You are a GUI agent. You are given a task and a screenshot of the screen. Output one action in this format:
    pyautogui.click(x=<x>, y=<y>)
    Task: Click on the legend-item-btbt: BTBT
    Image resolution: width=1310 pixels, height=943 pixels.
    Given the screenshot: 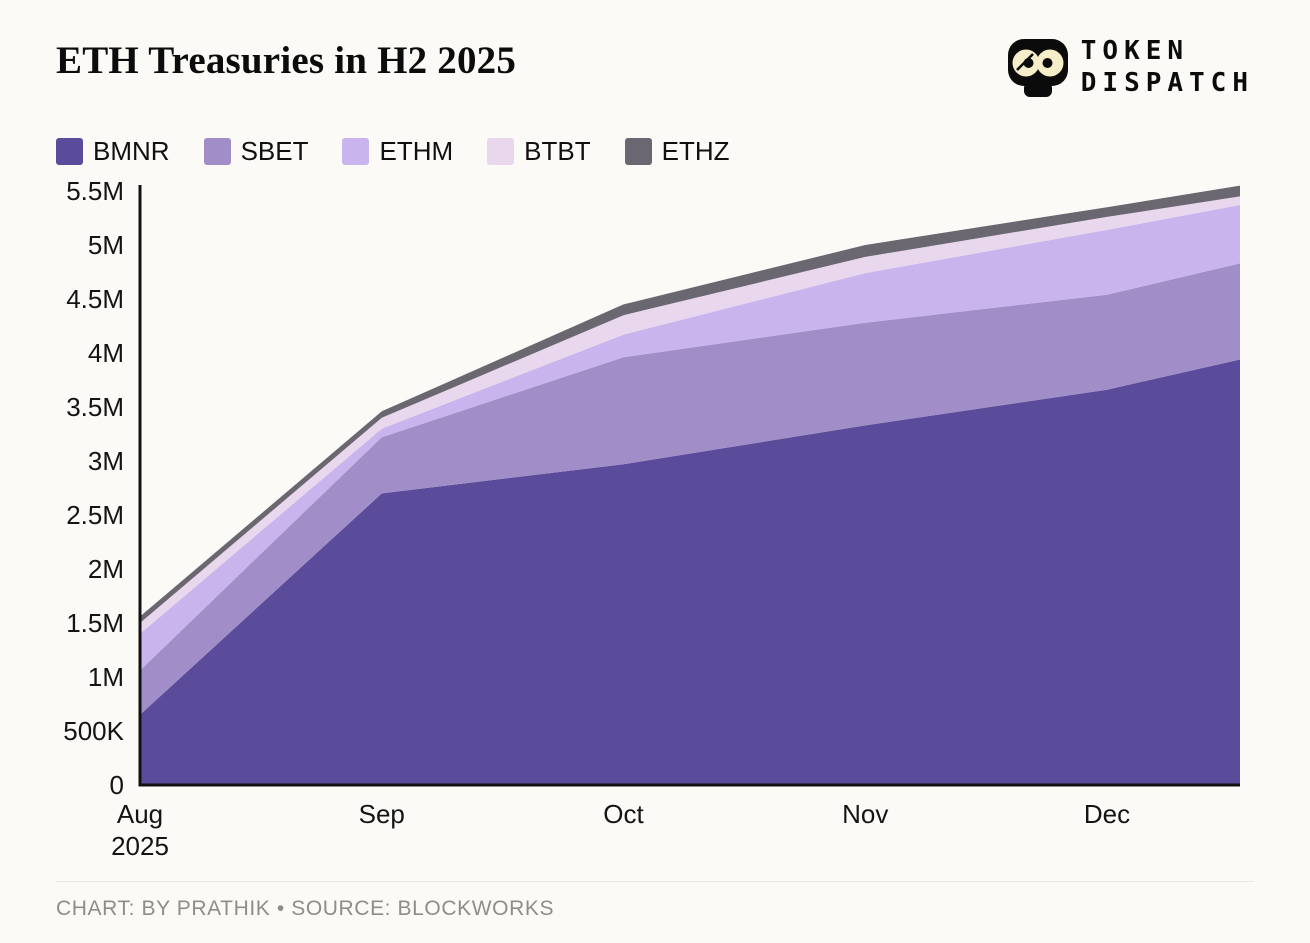 What is the action you would take?
    pyautogui.click(x=539, y=151)
    